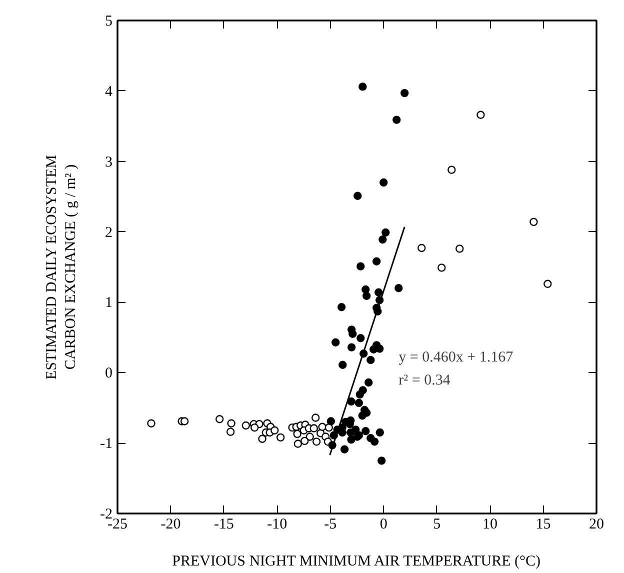 The width and height of the screenshot is (624, 573). What do you see at coordinates (456, 358) in the screenshot?
I see `annotation: y = 0.460x + 1.167` at bounding box center [456, 358].